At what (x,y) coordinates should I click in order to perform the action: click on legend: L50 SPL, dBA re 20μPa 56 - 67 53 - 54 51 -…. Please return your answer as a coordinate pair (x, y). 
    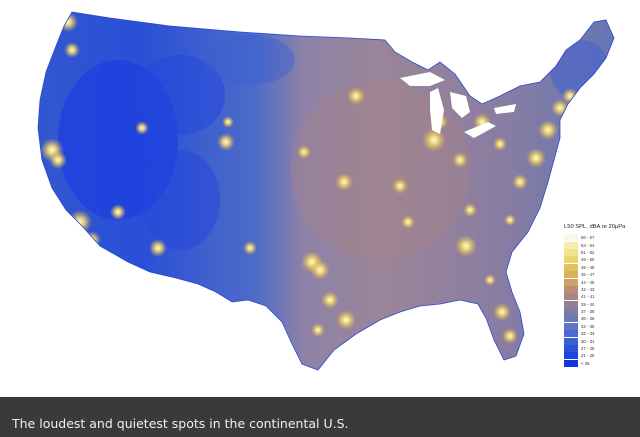
    Looking at the image, I should click on (600, 295).